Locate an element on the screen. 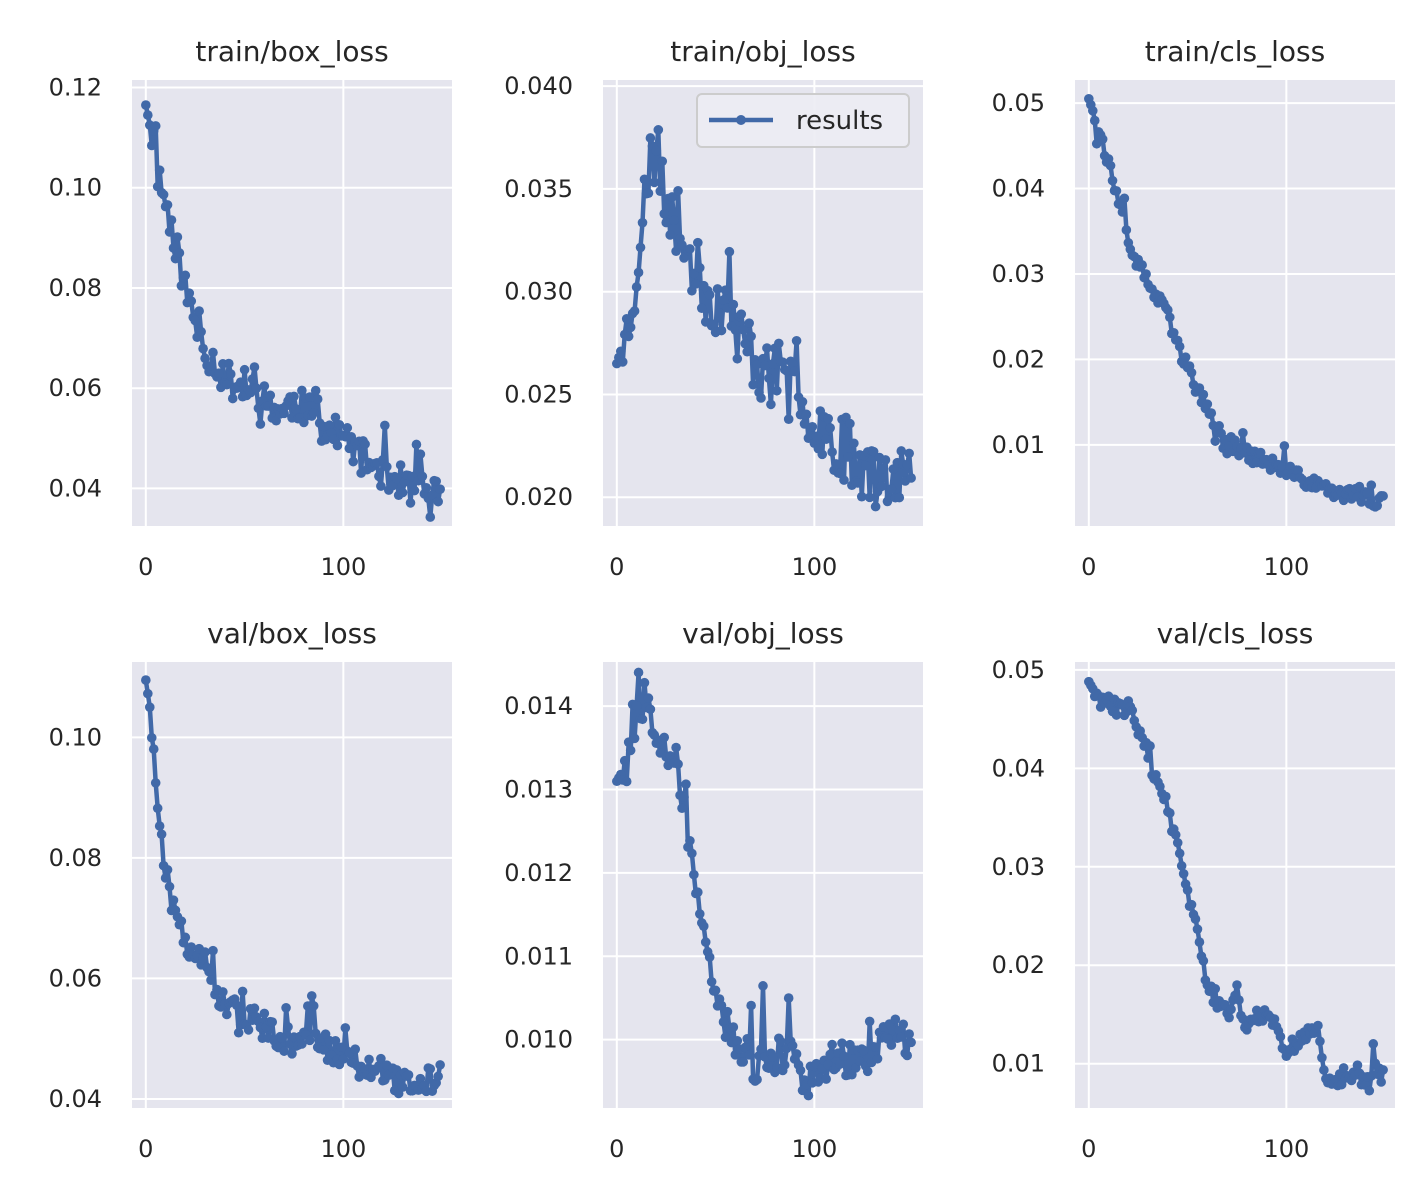  legend-marker is located at coordinates (741, 120).